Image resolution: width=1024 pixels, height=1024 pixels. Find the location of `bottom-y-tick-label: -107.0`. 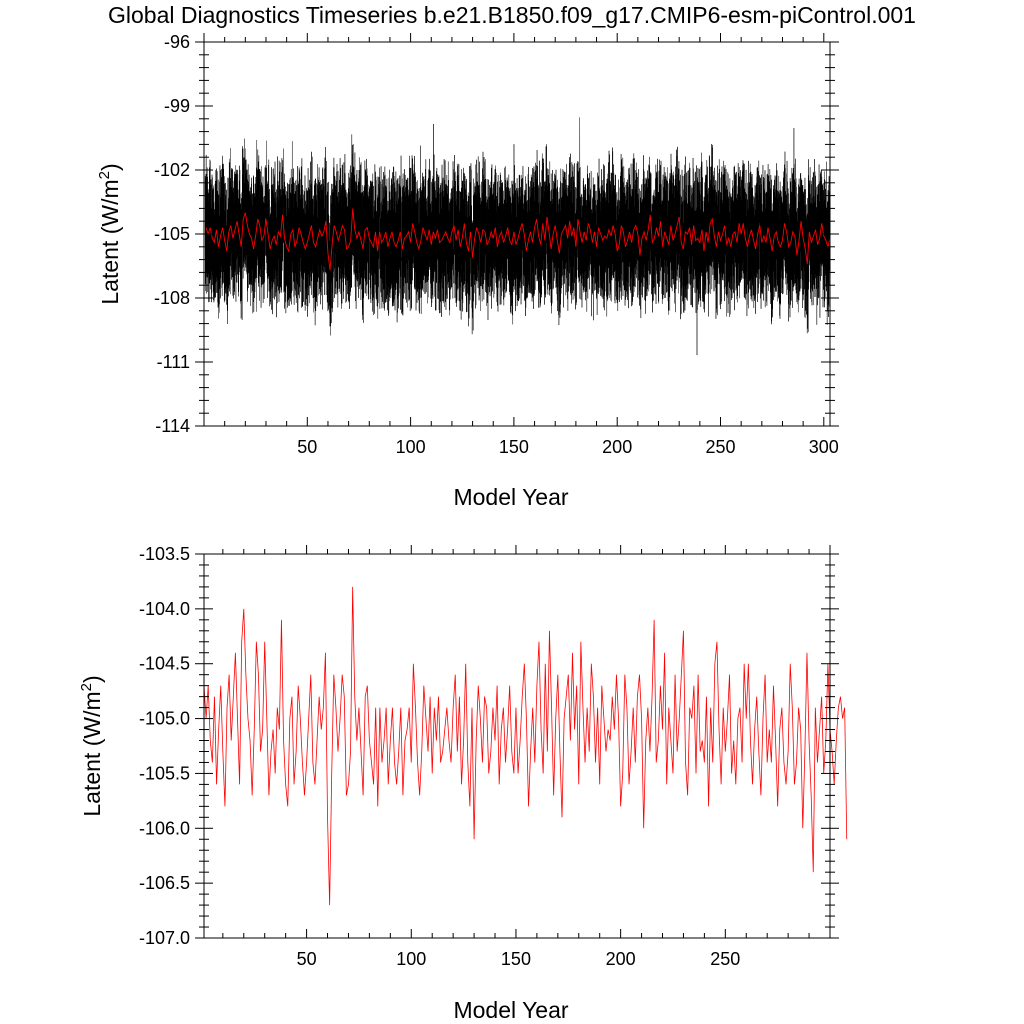

bottom-y-tick-label: -107.0 is located at coordinates (164, 938).